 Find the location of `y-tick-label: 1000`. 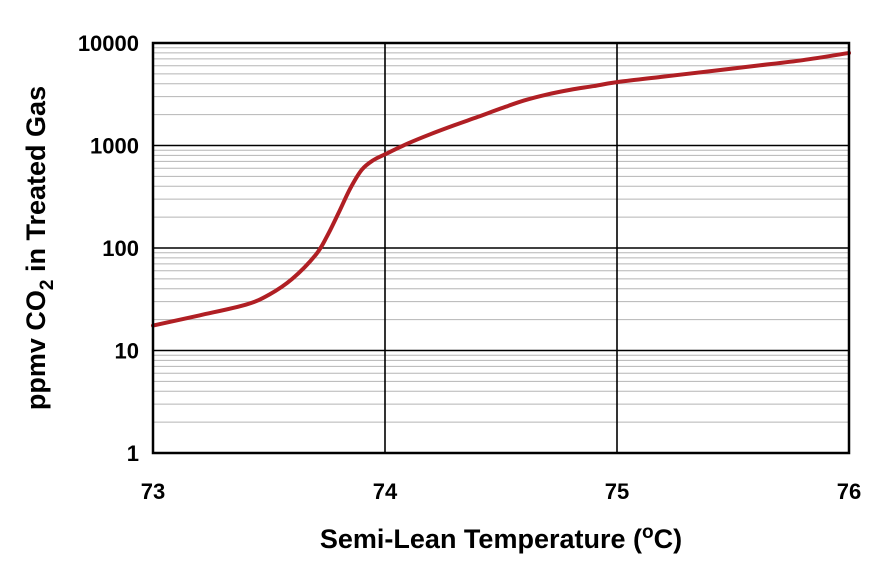

y-tick-label: 1000 is located at coordinates (114, 146).